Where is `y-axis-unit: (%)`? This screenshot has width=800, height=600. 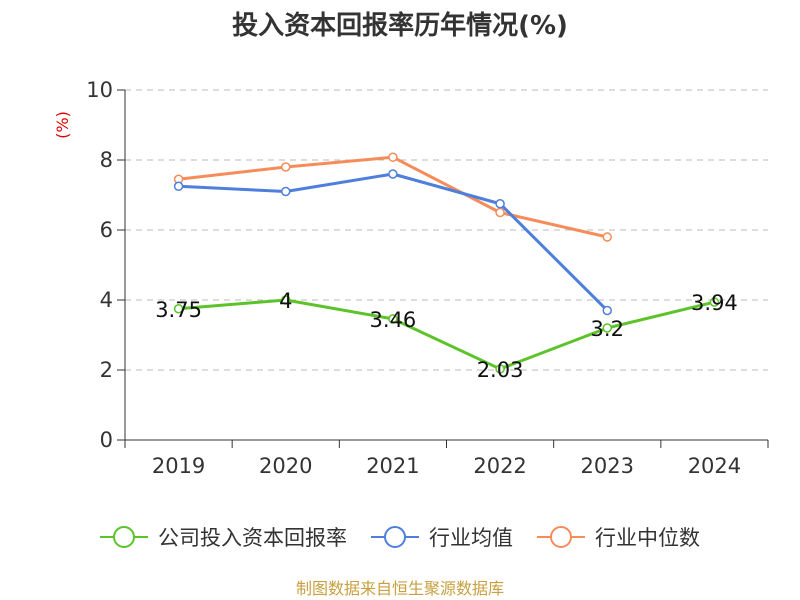 y-axis-unit: (%) is located at coordinates (62, 125).